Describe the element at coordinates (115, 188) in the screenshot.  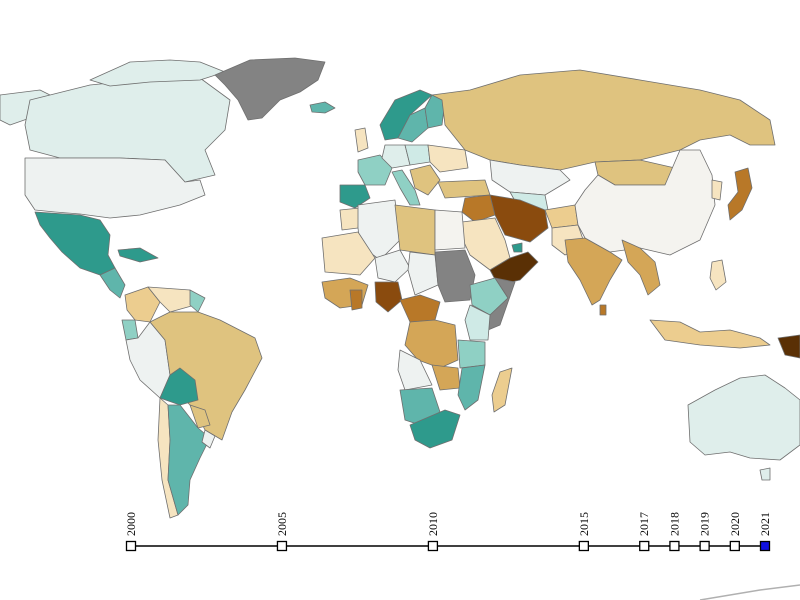
I see `country-usa` at that location.